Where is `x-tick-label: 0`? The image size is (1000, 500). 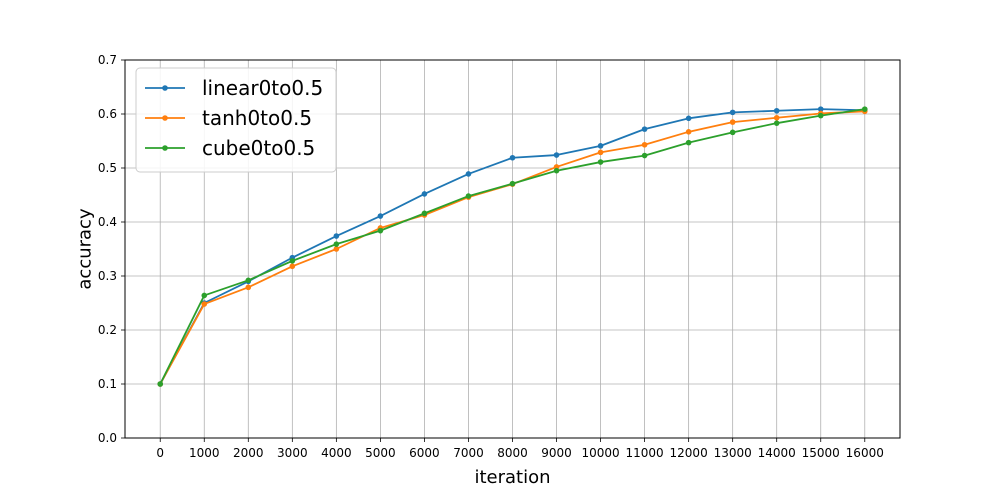 x-tick-label: 0 is located at coordinates (160, 453).